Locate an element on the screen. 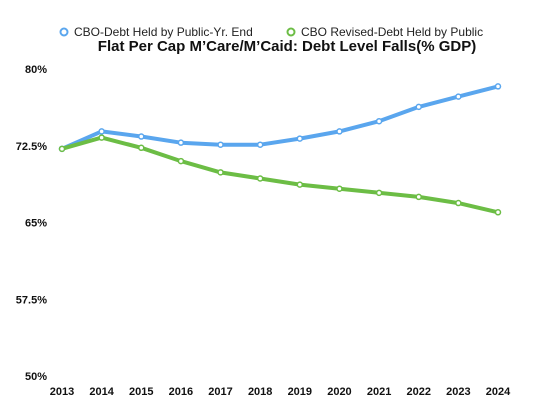 This screenshot has width=541, height=410. legend-item-series-2: CBO Revised-Debt Held by Public is located at coordinates (384, 32).